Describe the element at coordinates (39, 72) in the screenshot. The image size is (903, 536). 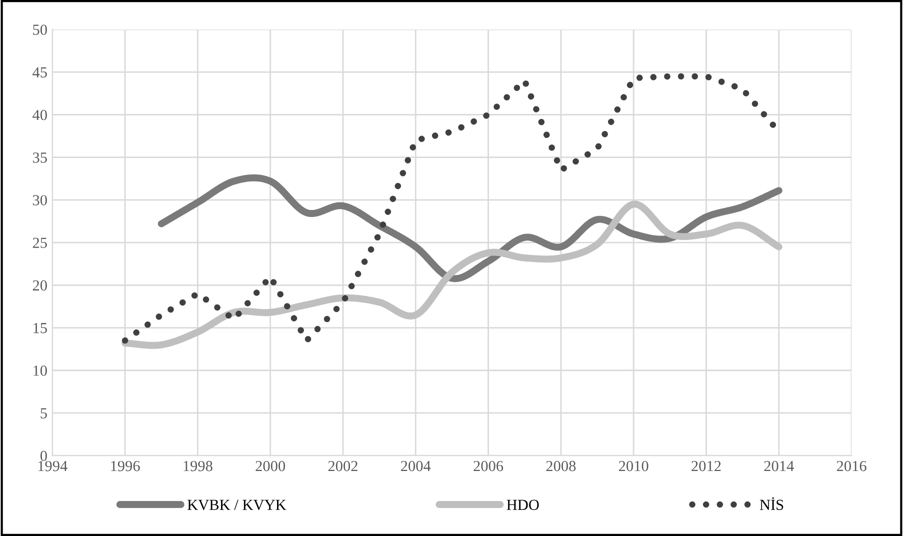
I see `y-tick-label: 45` at that location.